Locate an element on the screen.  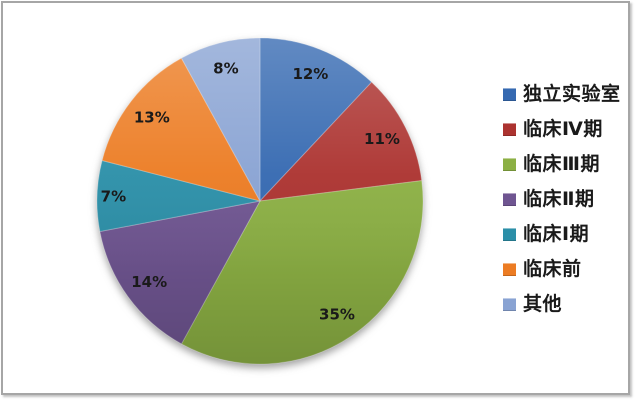
legend-item-5: 临床前 is located at coordinates (566, 269).